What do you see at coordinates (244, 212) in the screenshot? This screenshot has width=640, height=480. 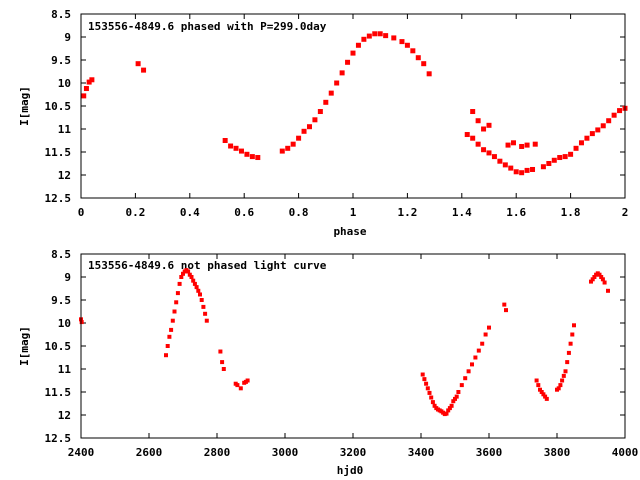 I see `x-tick-label: 0.6` at bounding box center [244, 212].